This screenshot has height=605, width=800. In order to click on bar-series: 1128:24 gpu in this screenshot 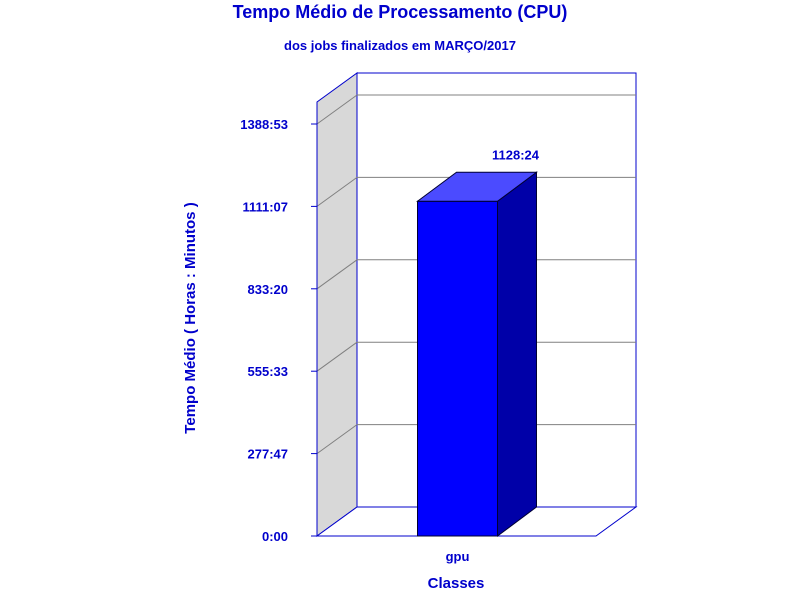, I will do `click(477, 355)`.